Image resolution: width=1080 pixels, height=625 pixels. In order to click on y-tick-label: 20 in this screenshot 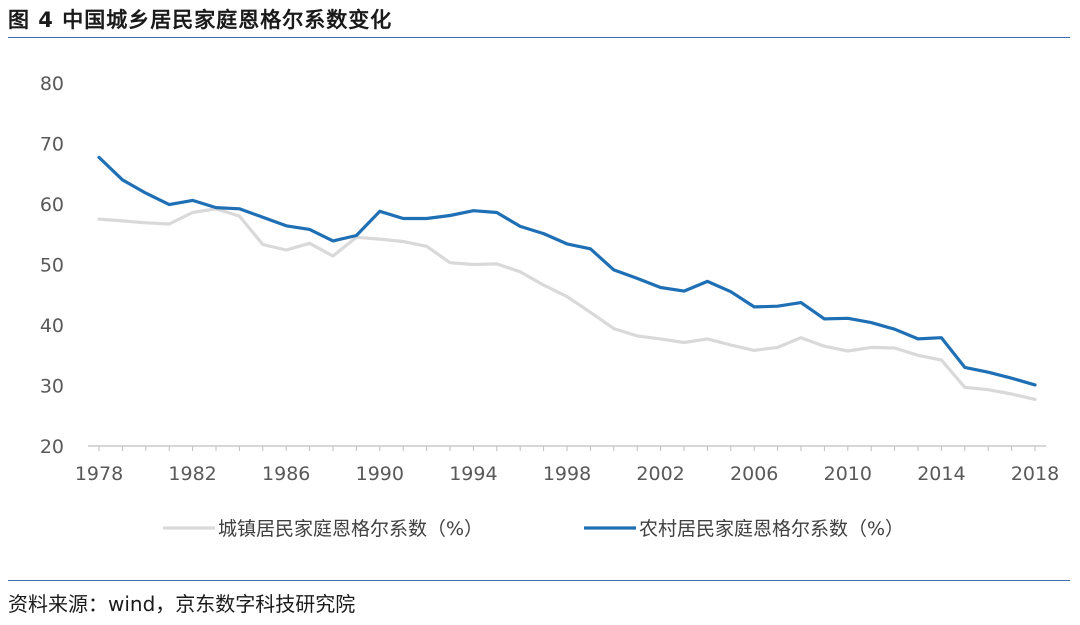, I will do `click(52, 447)`.